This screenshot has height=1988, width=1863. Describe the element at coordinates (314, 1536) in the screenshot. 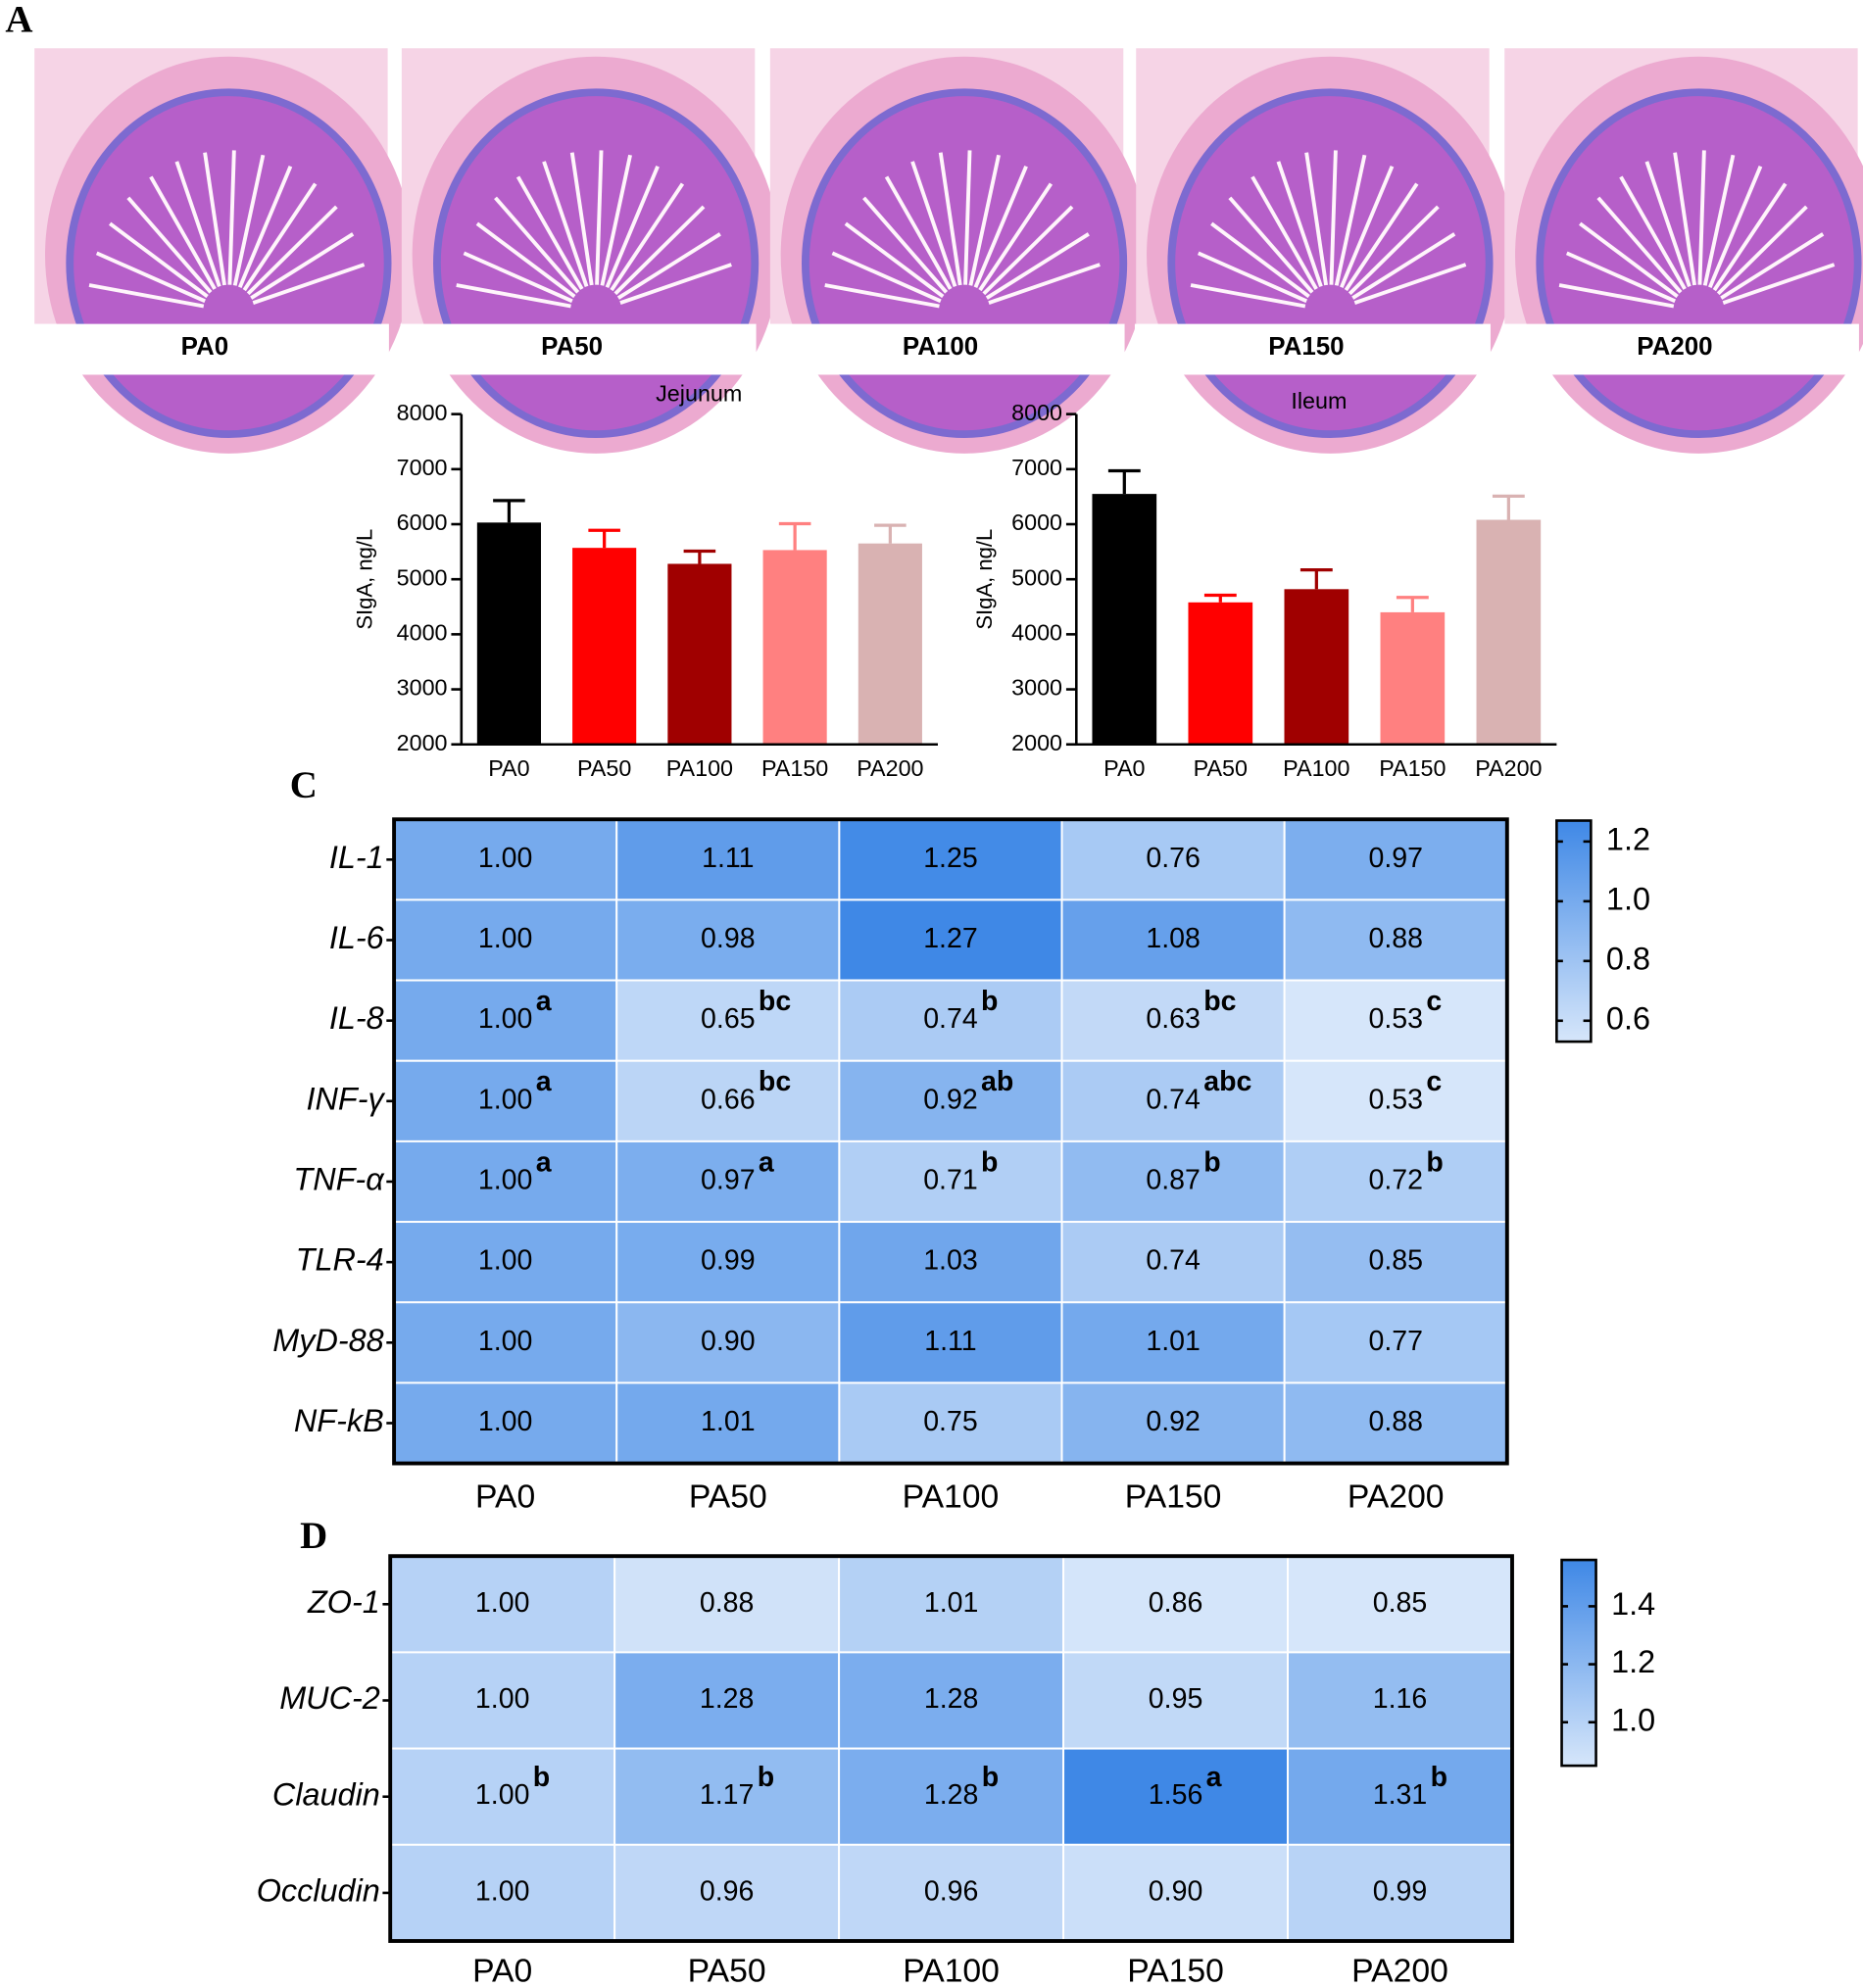

I see `panel-label: D` at that location.